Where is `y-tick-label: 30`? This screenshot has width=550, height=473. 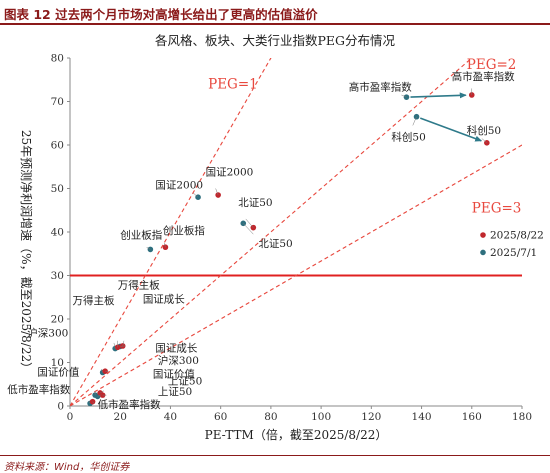 y-tick-label: 30 is located at coordinates (57, 276).